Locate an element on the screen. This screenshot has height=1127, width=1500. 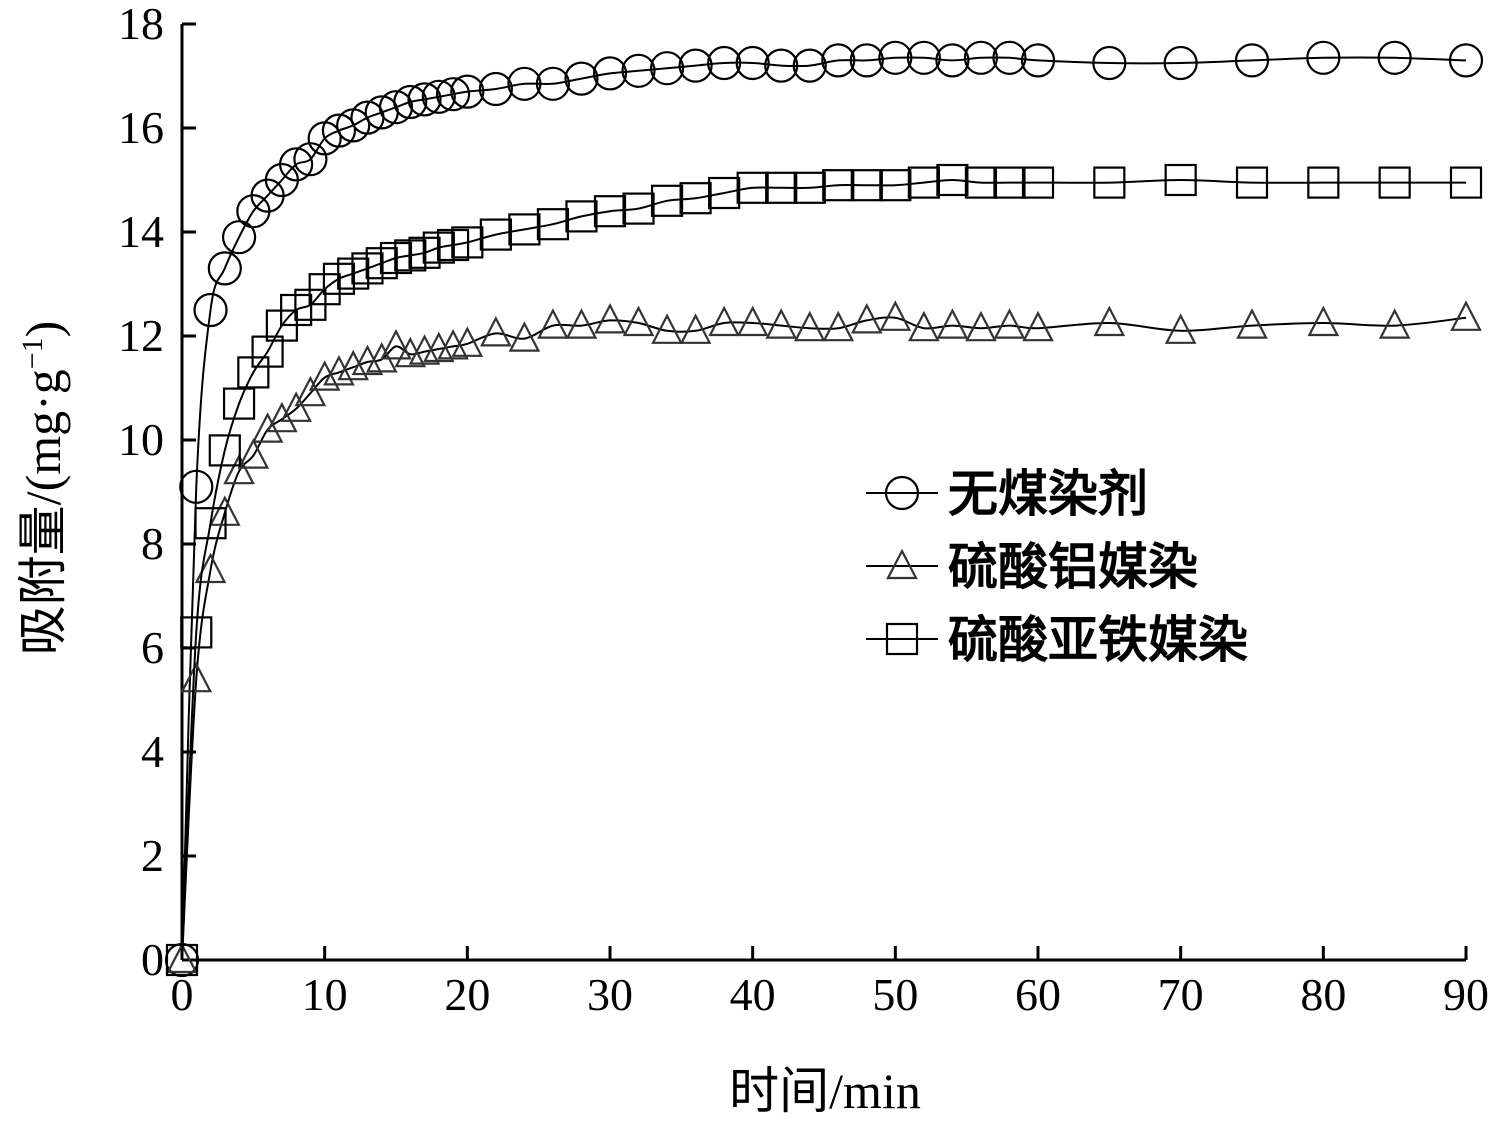
x-tick-label: 70 is located at coordinates (1181, 994).